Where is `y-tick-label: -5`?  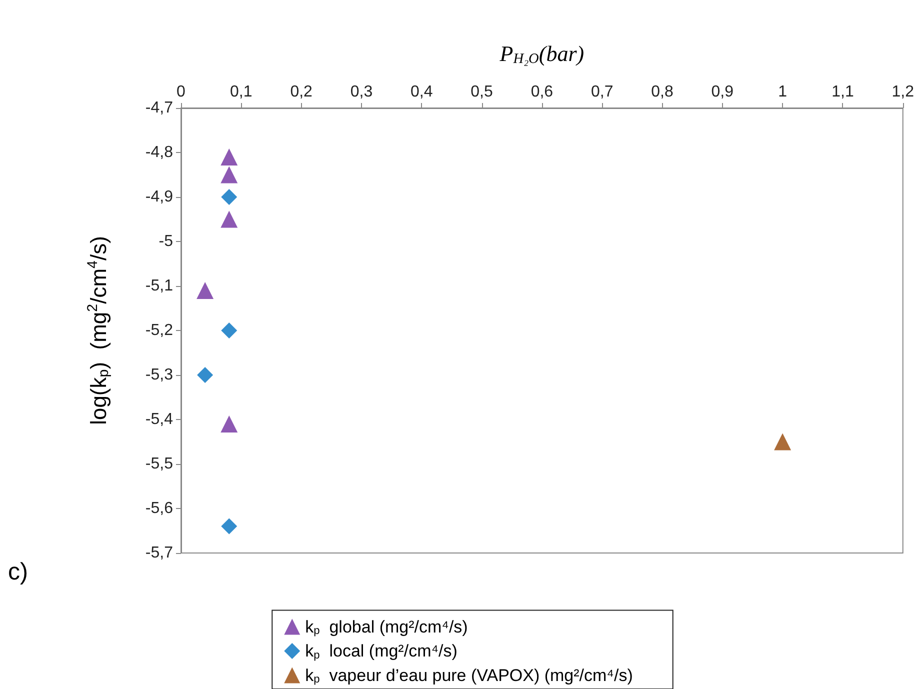
y-tick-label: -5 is located at coordinates (166, 241).